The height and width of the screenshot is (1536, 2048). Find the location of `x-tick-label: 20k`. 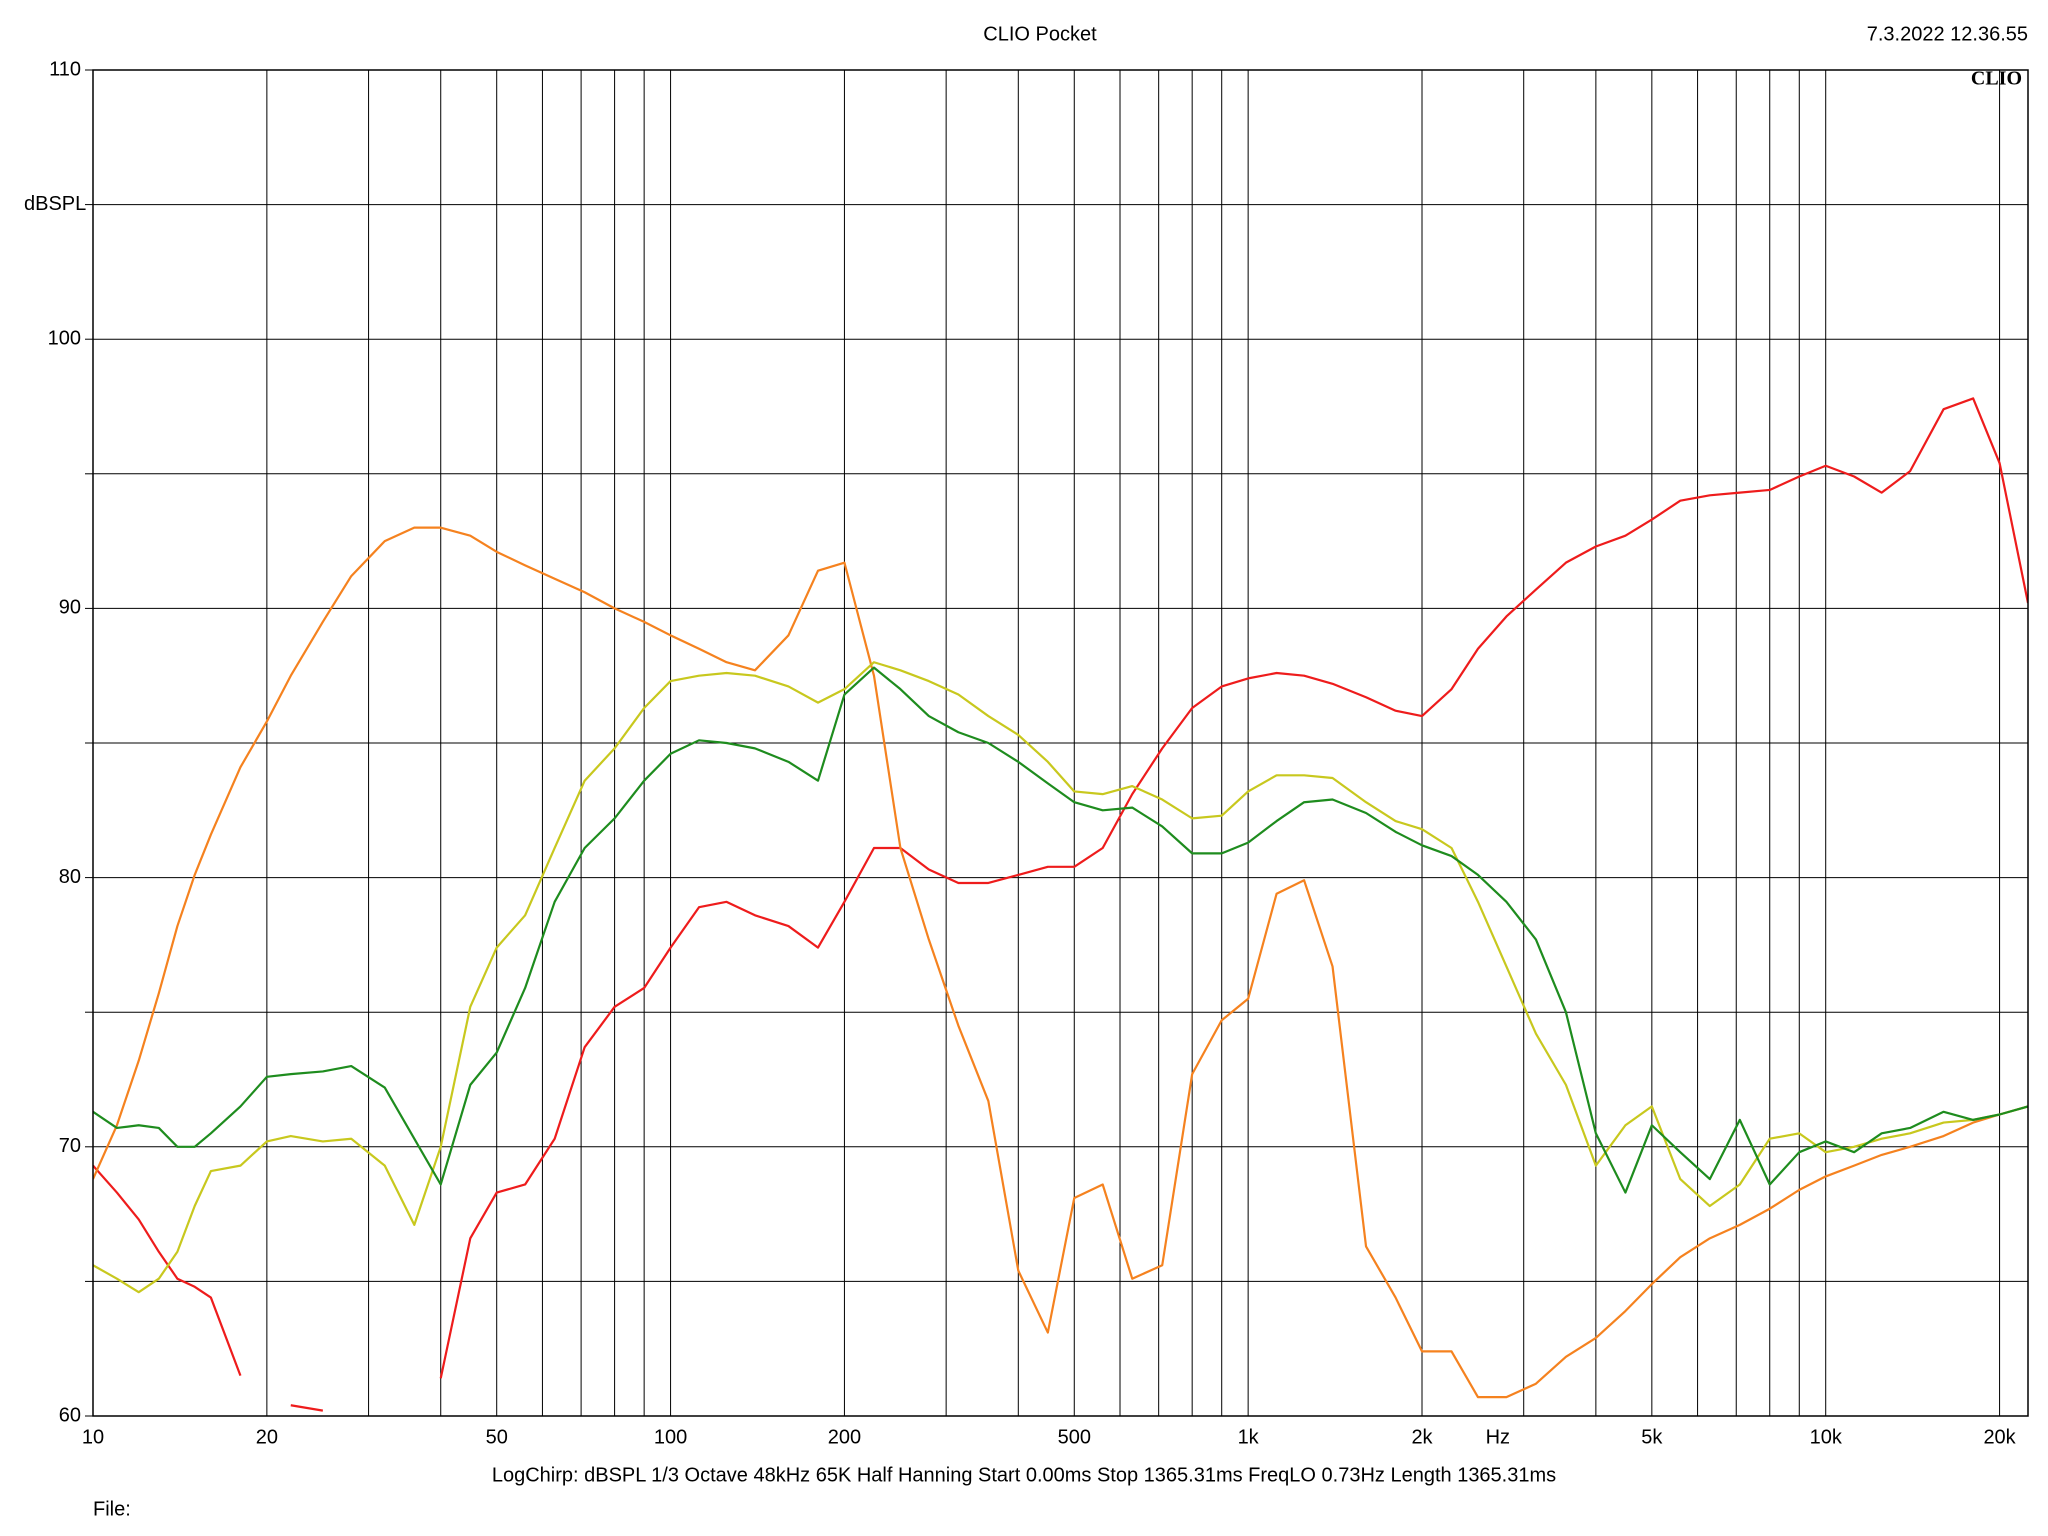

x-tick-label: 20k is located at coordinates (1999, 1437).